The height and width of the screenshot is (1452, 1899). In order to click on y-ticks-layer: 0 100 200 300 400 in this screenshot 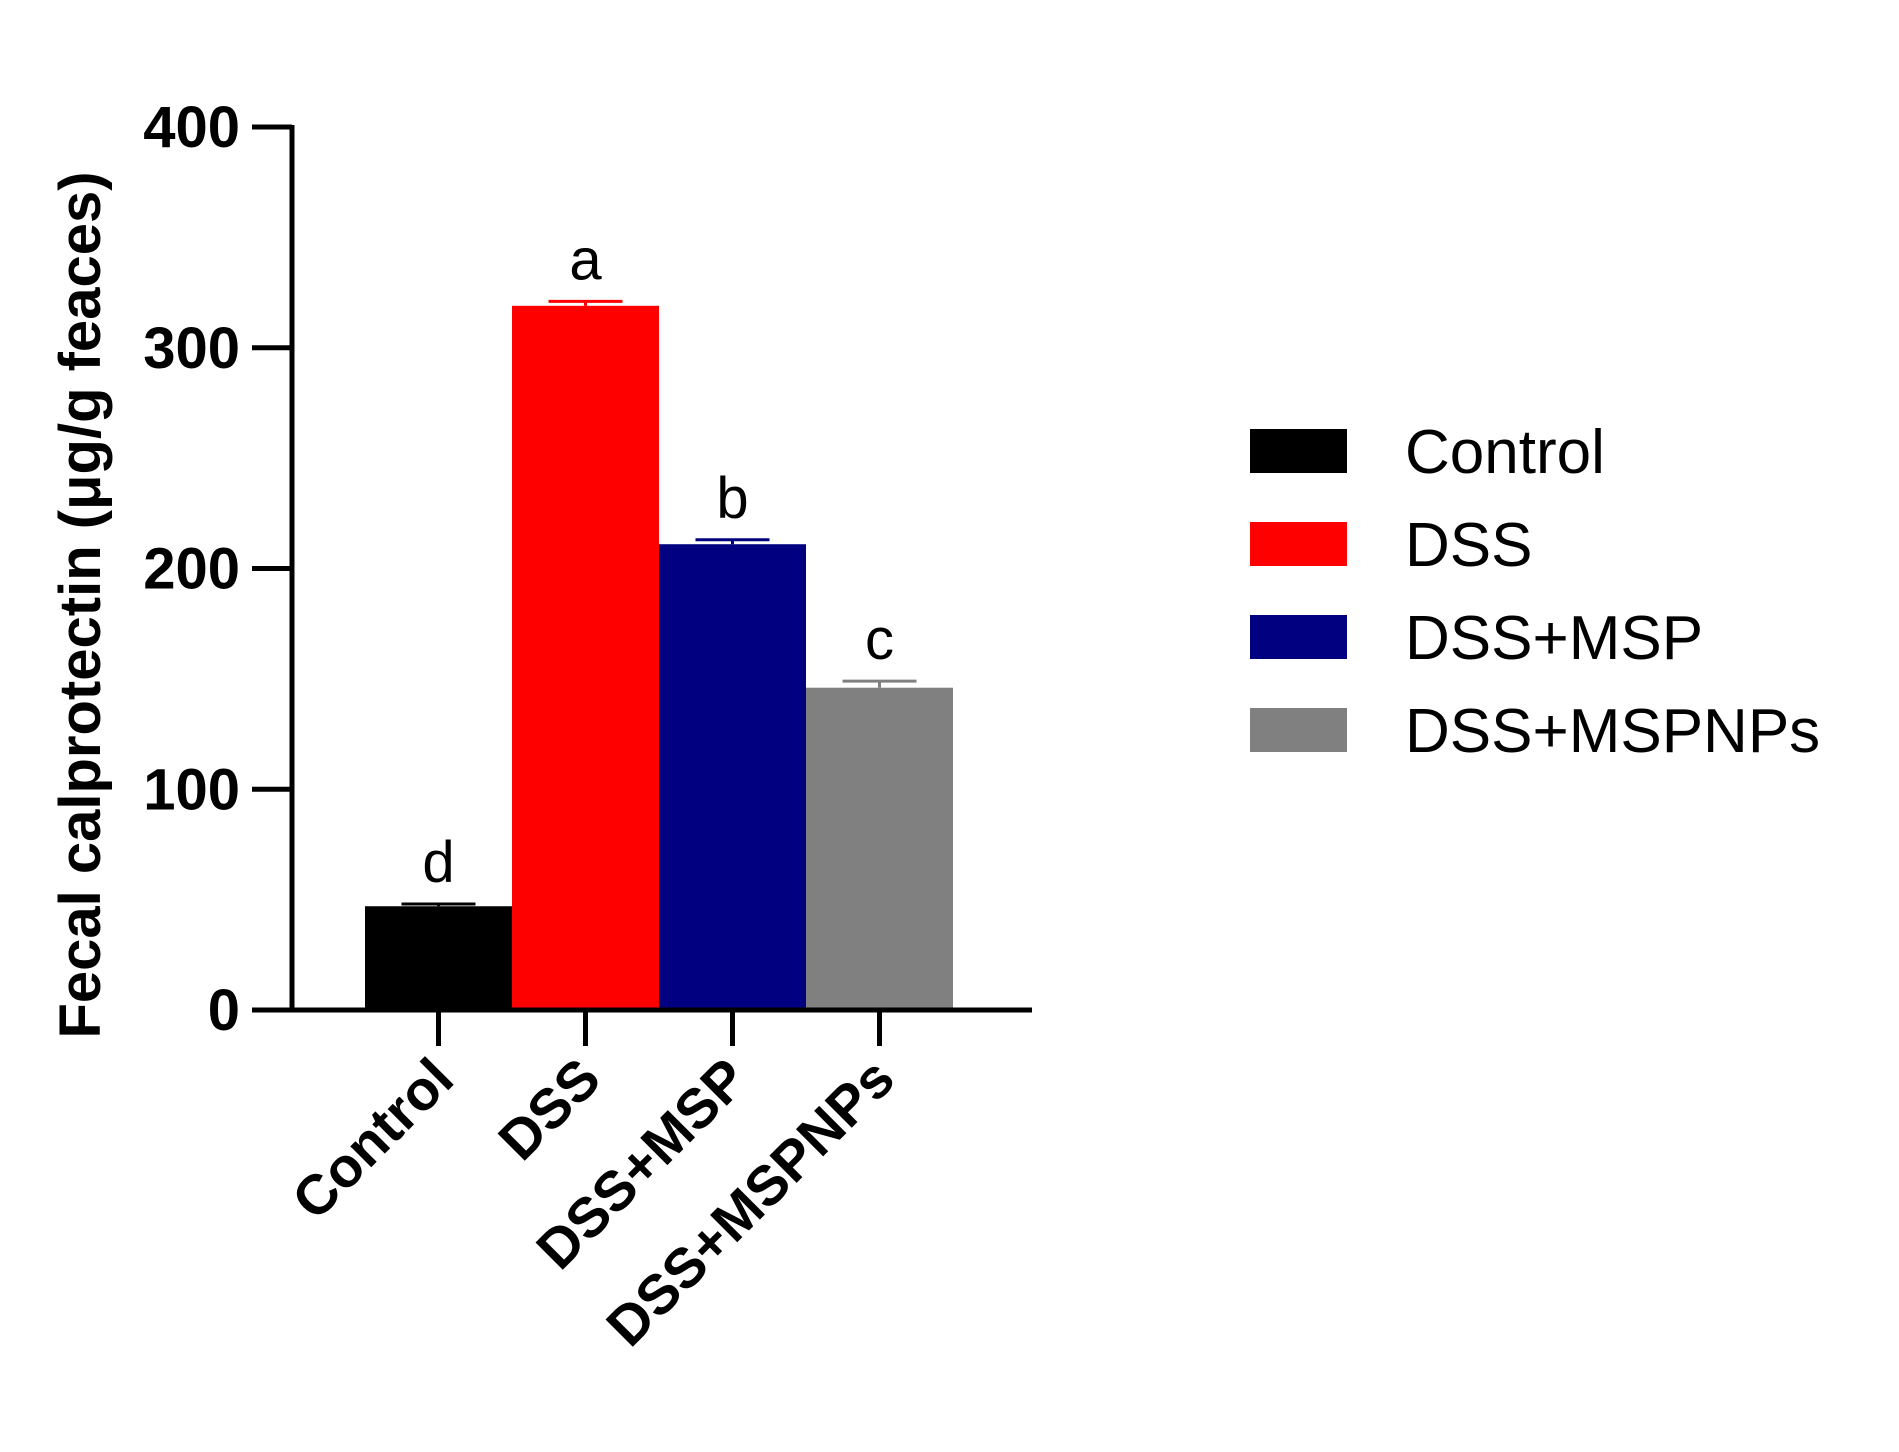, I will do `click(217, 569)`.